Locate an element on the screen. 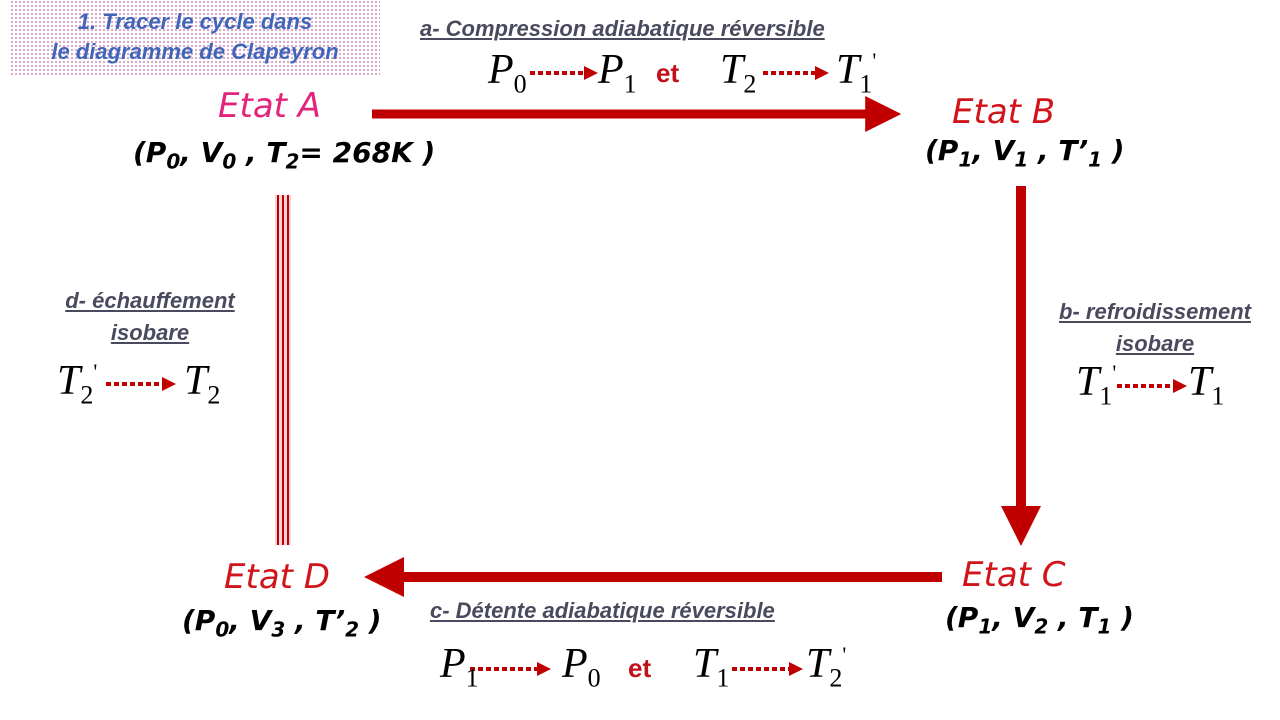 This screenshot has width=1280, height=720. connector-d-to-a is located at coordinates (283, 370).